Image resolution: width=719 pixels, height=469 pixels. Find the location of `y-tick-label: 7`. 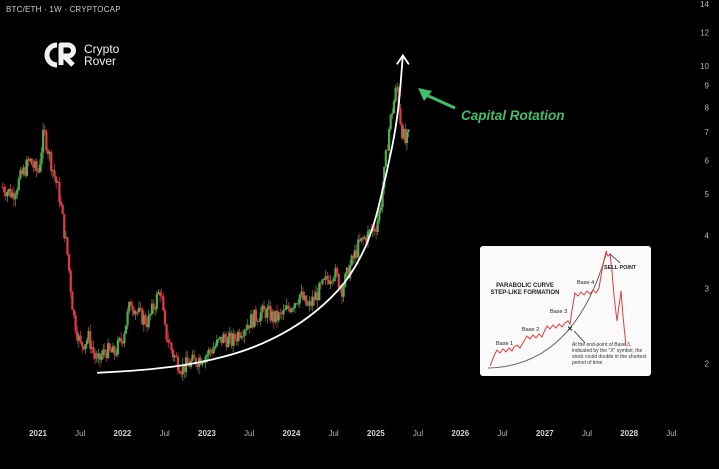

y-tick-label: 7 is located at coordinates (707, 132).